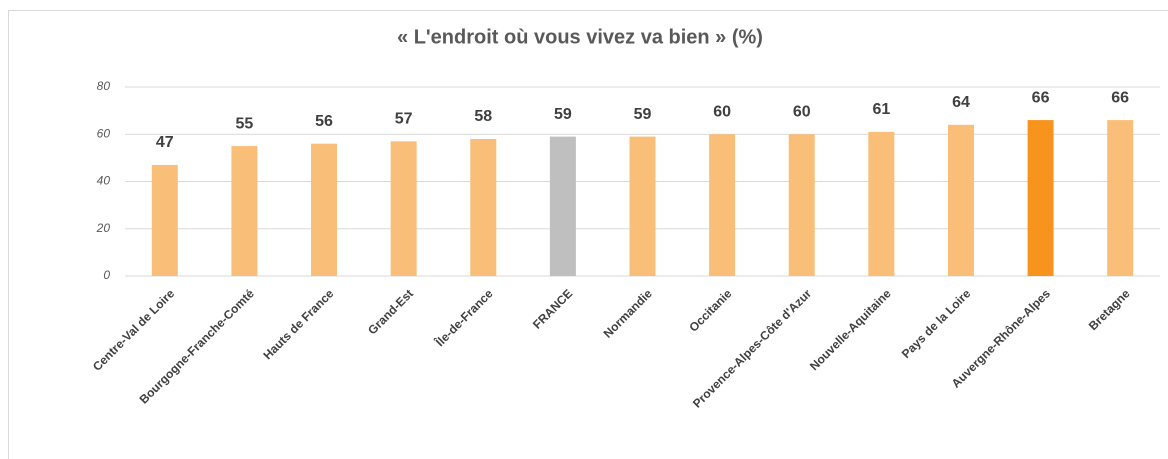  What do you see at coordinates (165, 142) in the screenshot?
I see `data-label: 47` at bounding box center [165, 142].